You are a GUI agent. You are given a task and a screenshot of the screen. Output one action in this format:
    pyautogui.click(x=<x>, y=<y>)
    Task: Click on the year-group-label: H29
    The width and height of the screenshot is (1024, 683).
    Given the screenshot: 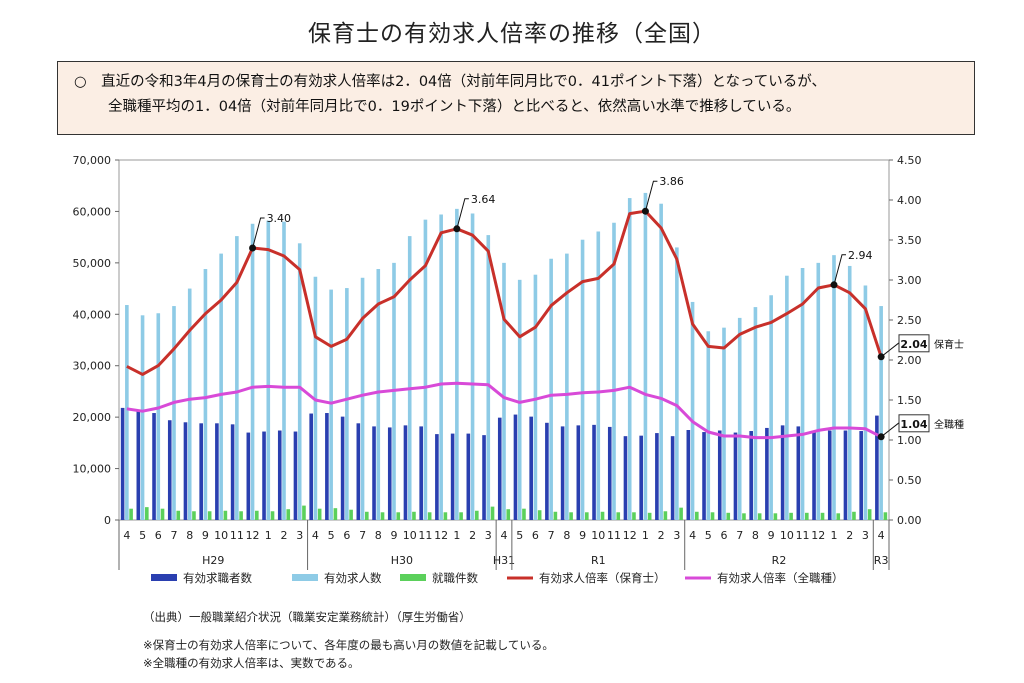 What is the action you would take?
    pyautogui.click(x=213, y=560)
    